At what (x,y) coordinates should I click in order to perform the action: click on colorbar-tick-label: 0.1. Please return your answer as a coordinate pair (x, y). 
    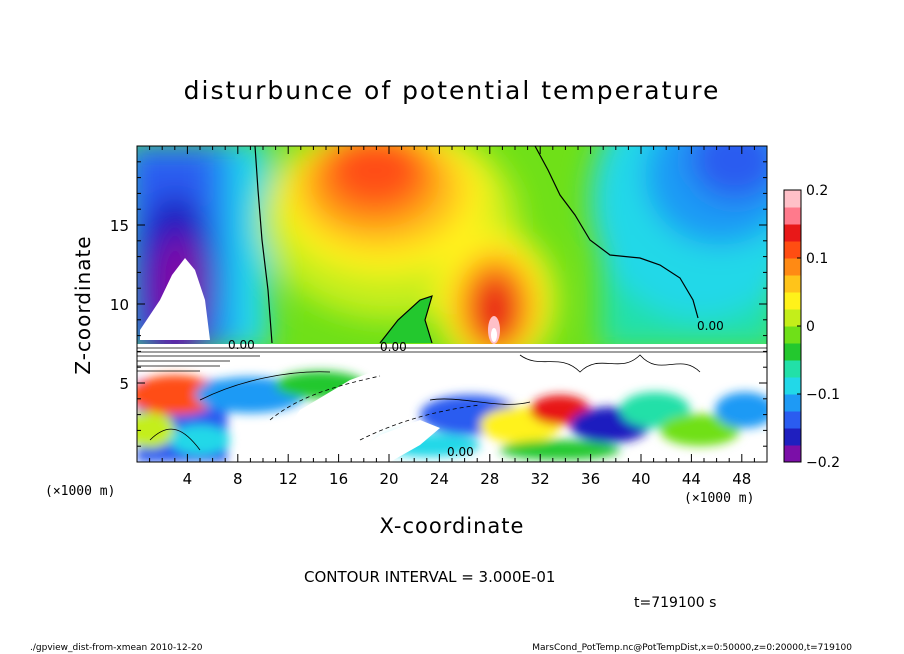
    Looking at the image, I should click on (817, 259).